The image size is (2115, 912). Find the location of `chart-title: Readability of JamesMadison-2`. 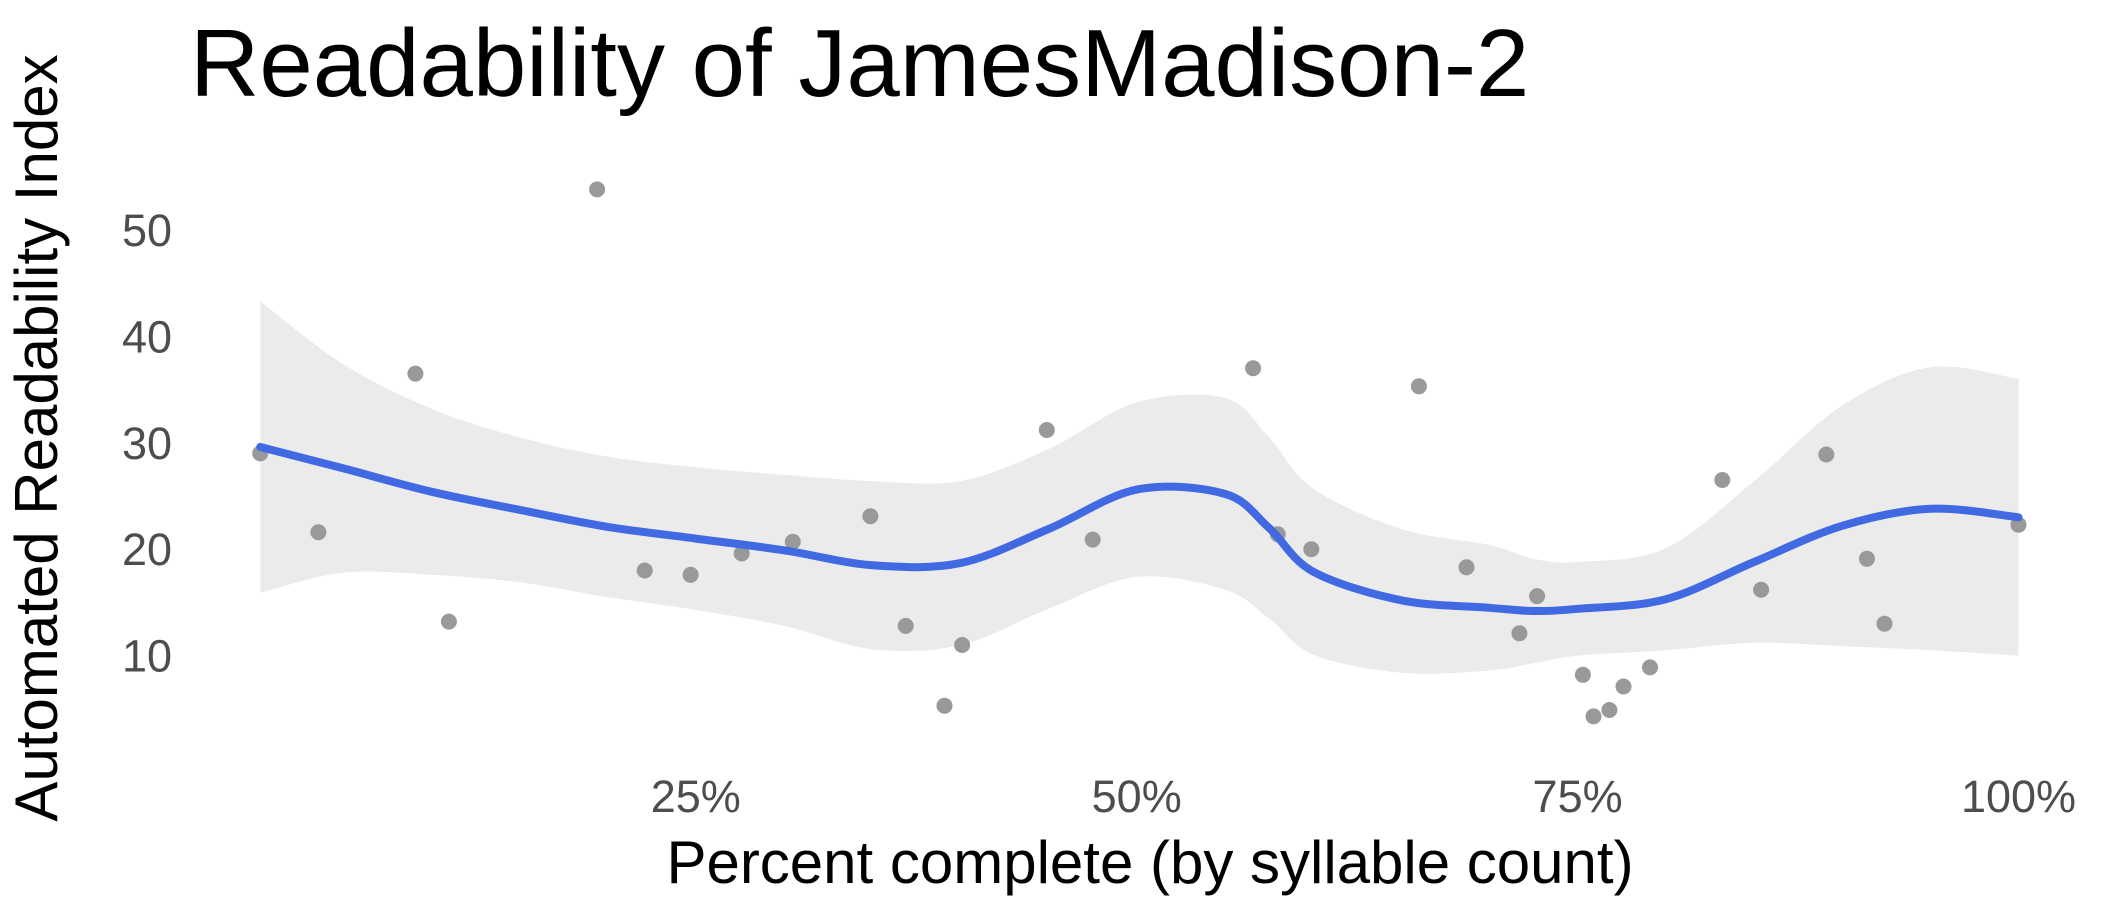

chart-title: Readability of JamesMadison-2 is located at coordinates (859, 63).